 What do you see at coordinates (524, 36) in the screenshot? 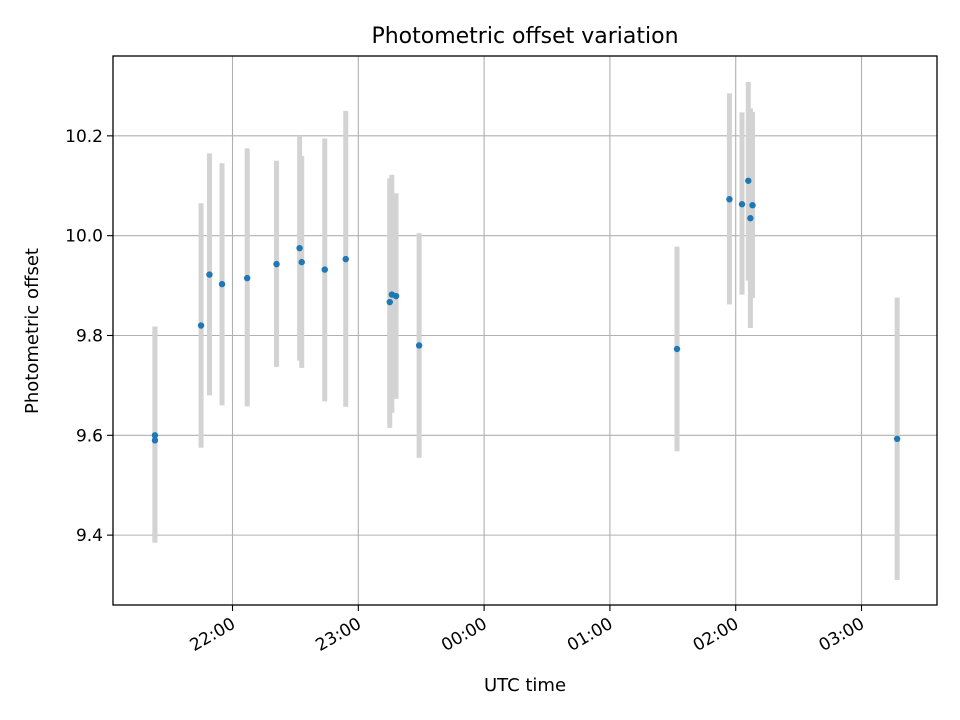
I see `chart-title: Photometric offset variation` at bounding box center [524, 36].